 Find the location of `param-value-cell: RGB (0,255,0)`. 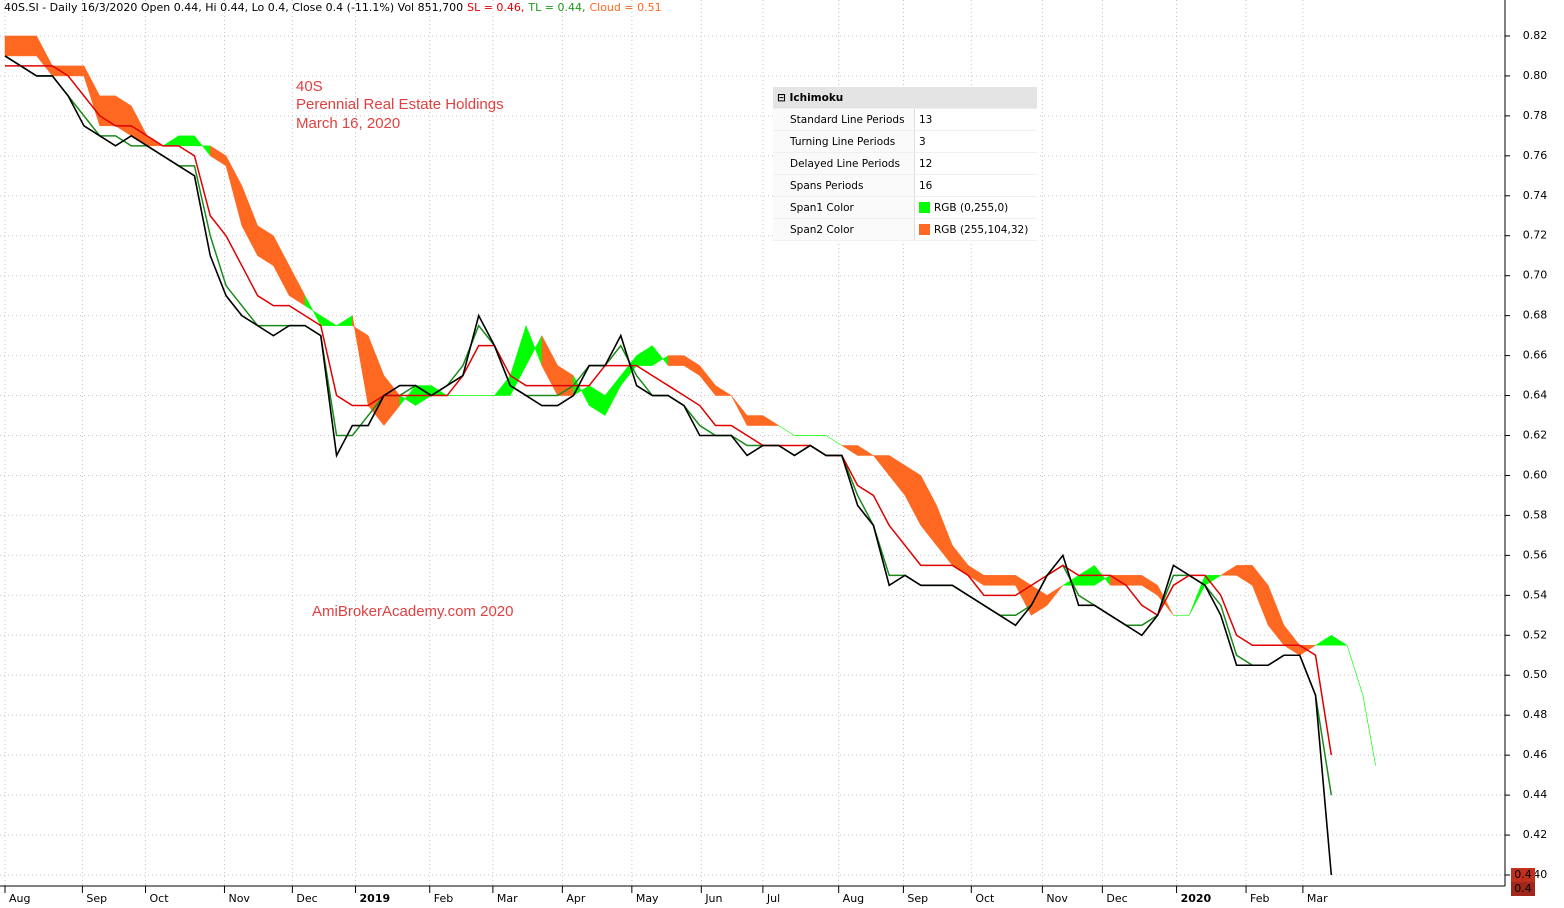

param-value-cell: RGB (0,255,0) is located at coordinates (975, 207).